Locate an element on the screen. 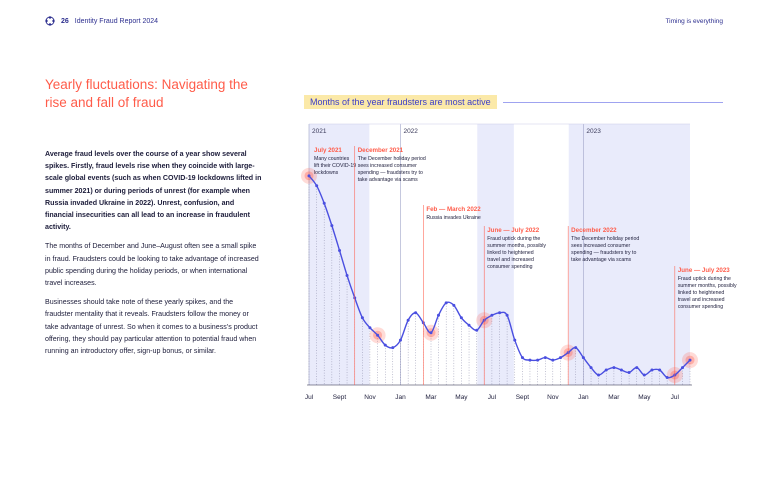 The height and width of the screenshot is (480, 768). annotation-title: December 2021 is located at coordinates (381, 150).